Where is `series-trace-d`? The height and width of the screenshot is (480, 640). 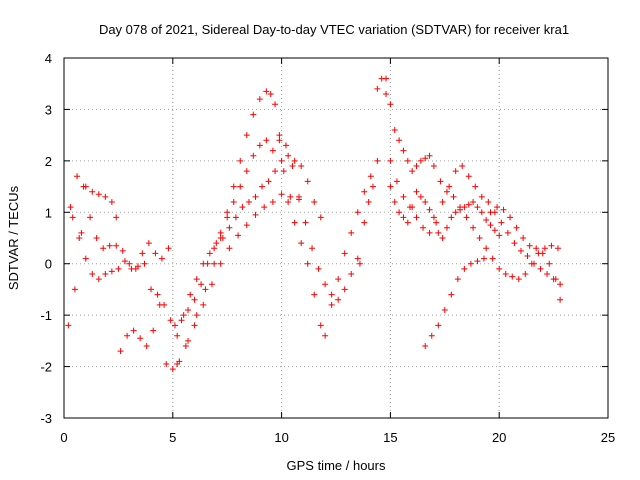 series-trace-d is located at coordinates (238, 279).